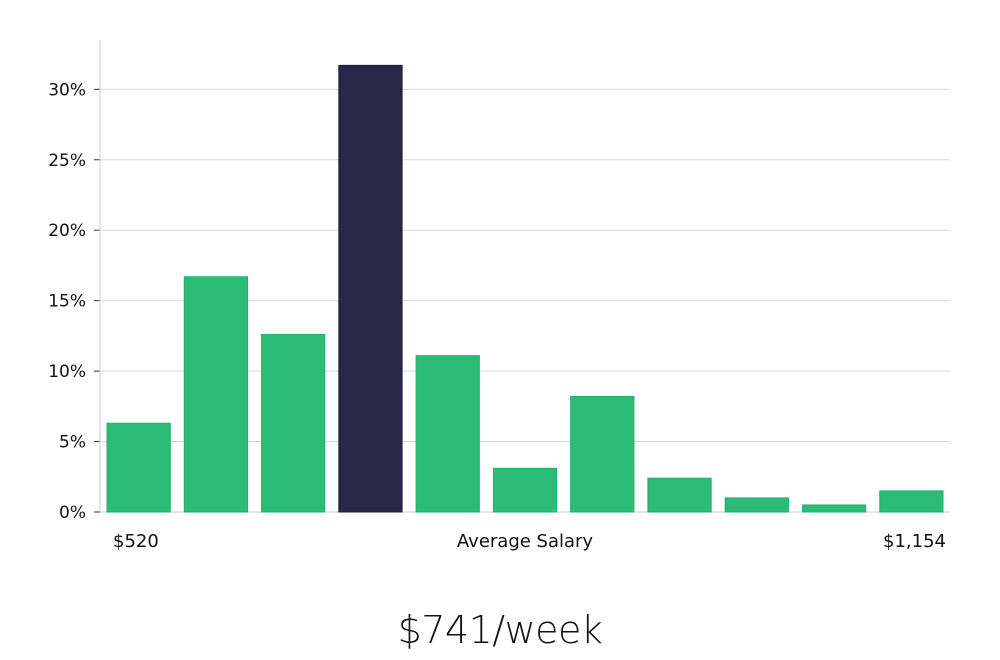  What do you see at coordinates (370, 288) in the screenshot?
I see `bar-highlighted` at bounding box center [370, 288].